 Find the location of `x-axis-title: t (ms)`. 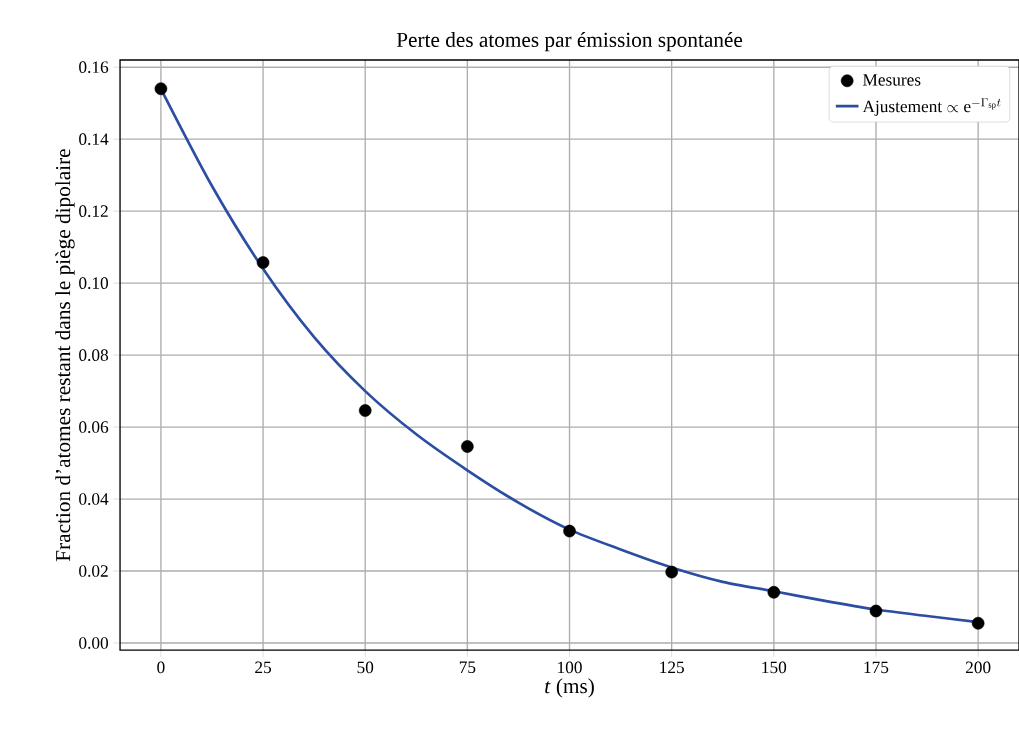

x-axis-title: t (ms) is located at coordinates (569, 688).